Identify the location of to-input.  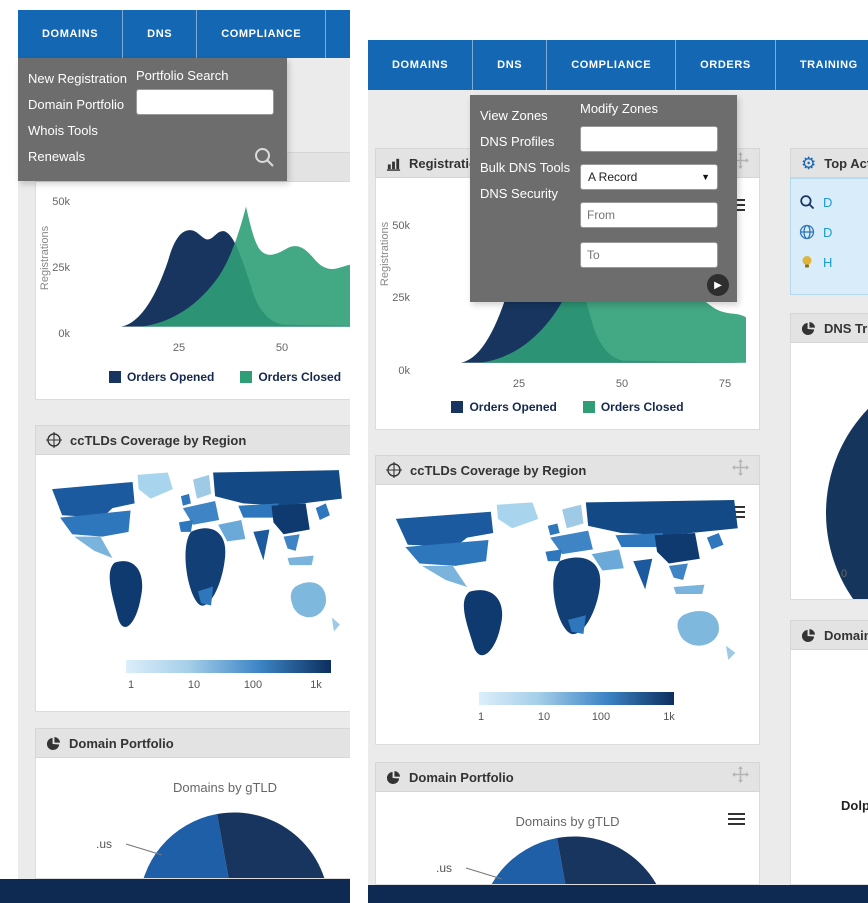
(649, 255).